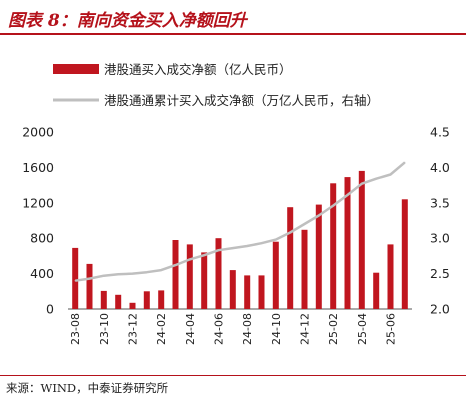 This screenshot has width=466, height=402. Describe the element at coordinates (190, 329) in the screenshot. I see `x-tick-24-04: 24-04` at that location.